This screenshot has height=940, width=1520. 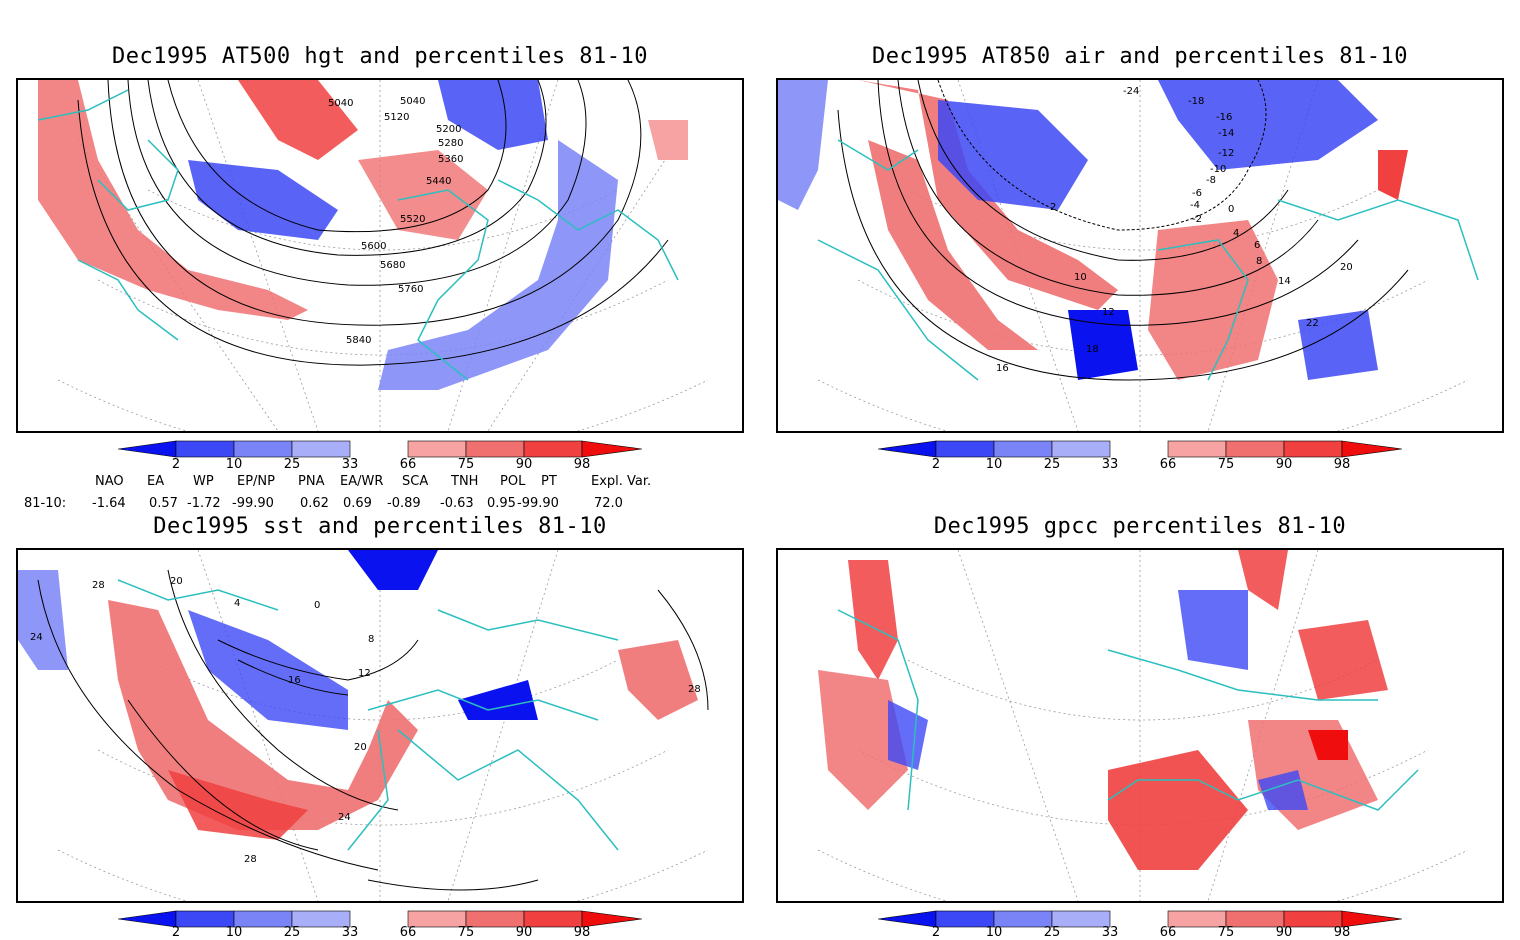 I want to click on index-header: POL, so click(x=513, y=481).